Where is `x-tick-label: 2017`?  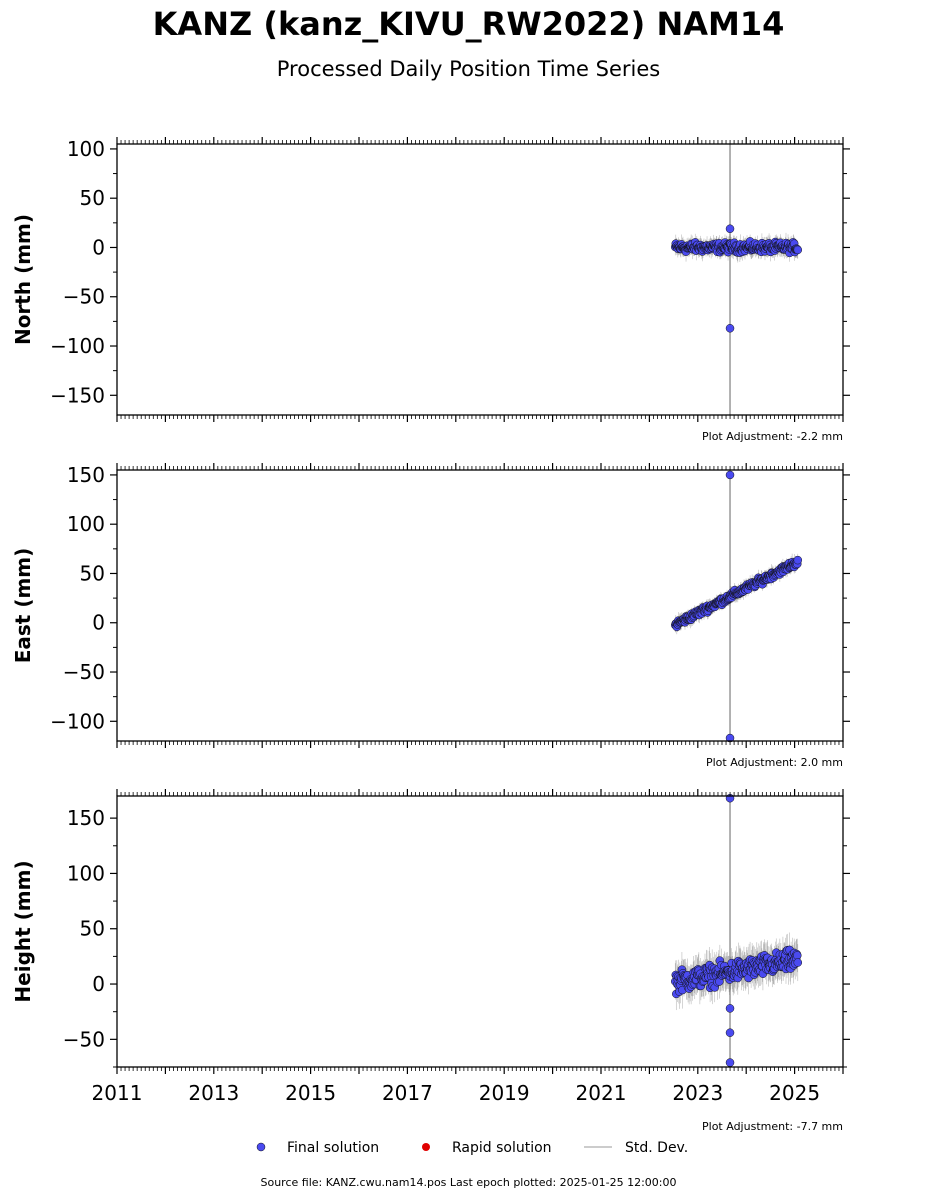
x-tick-label: 2017 is located at coordinates (407, 1093).